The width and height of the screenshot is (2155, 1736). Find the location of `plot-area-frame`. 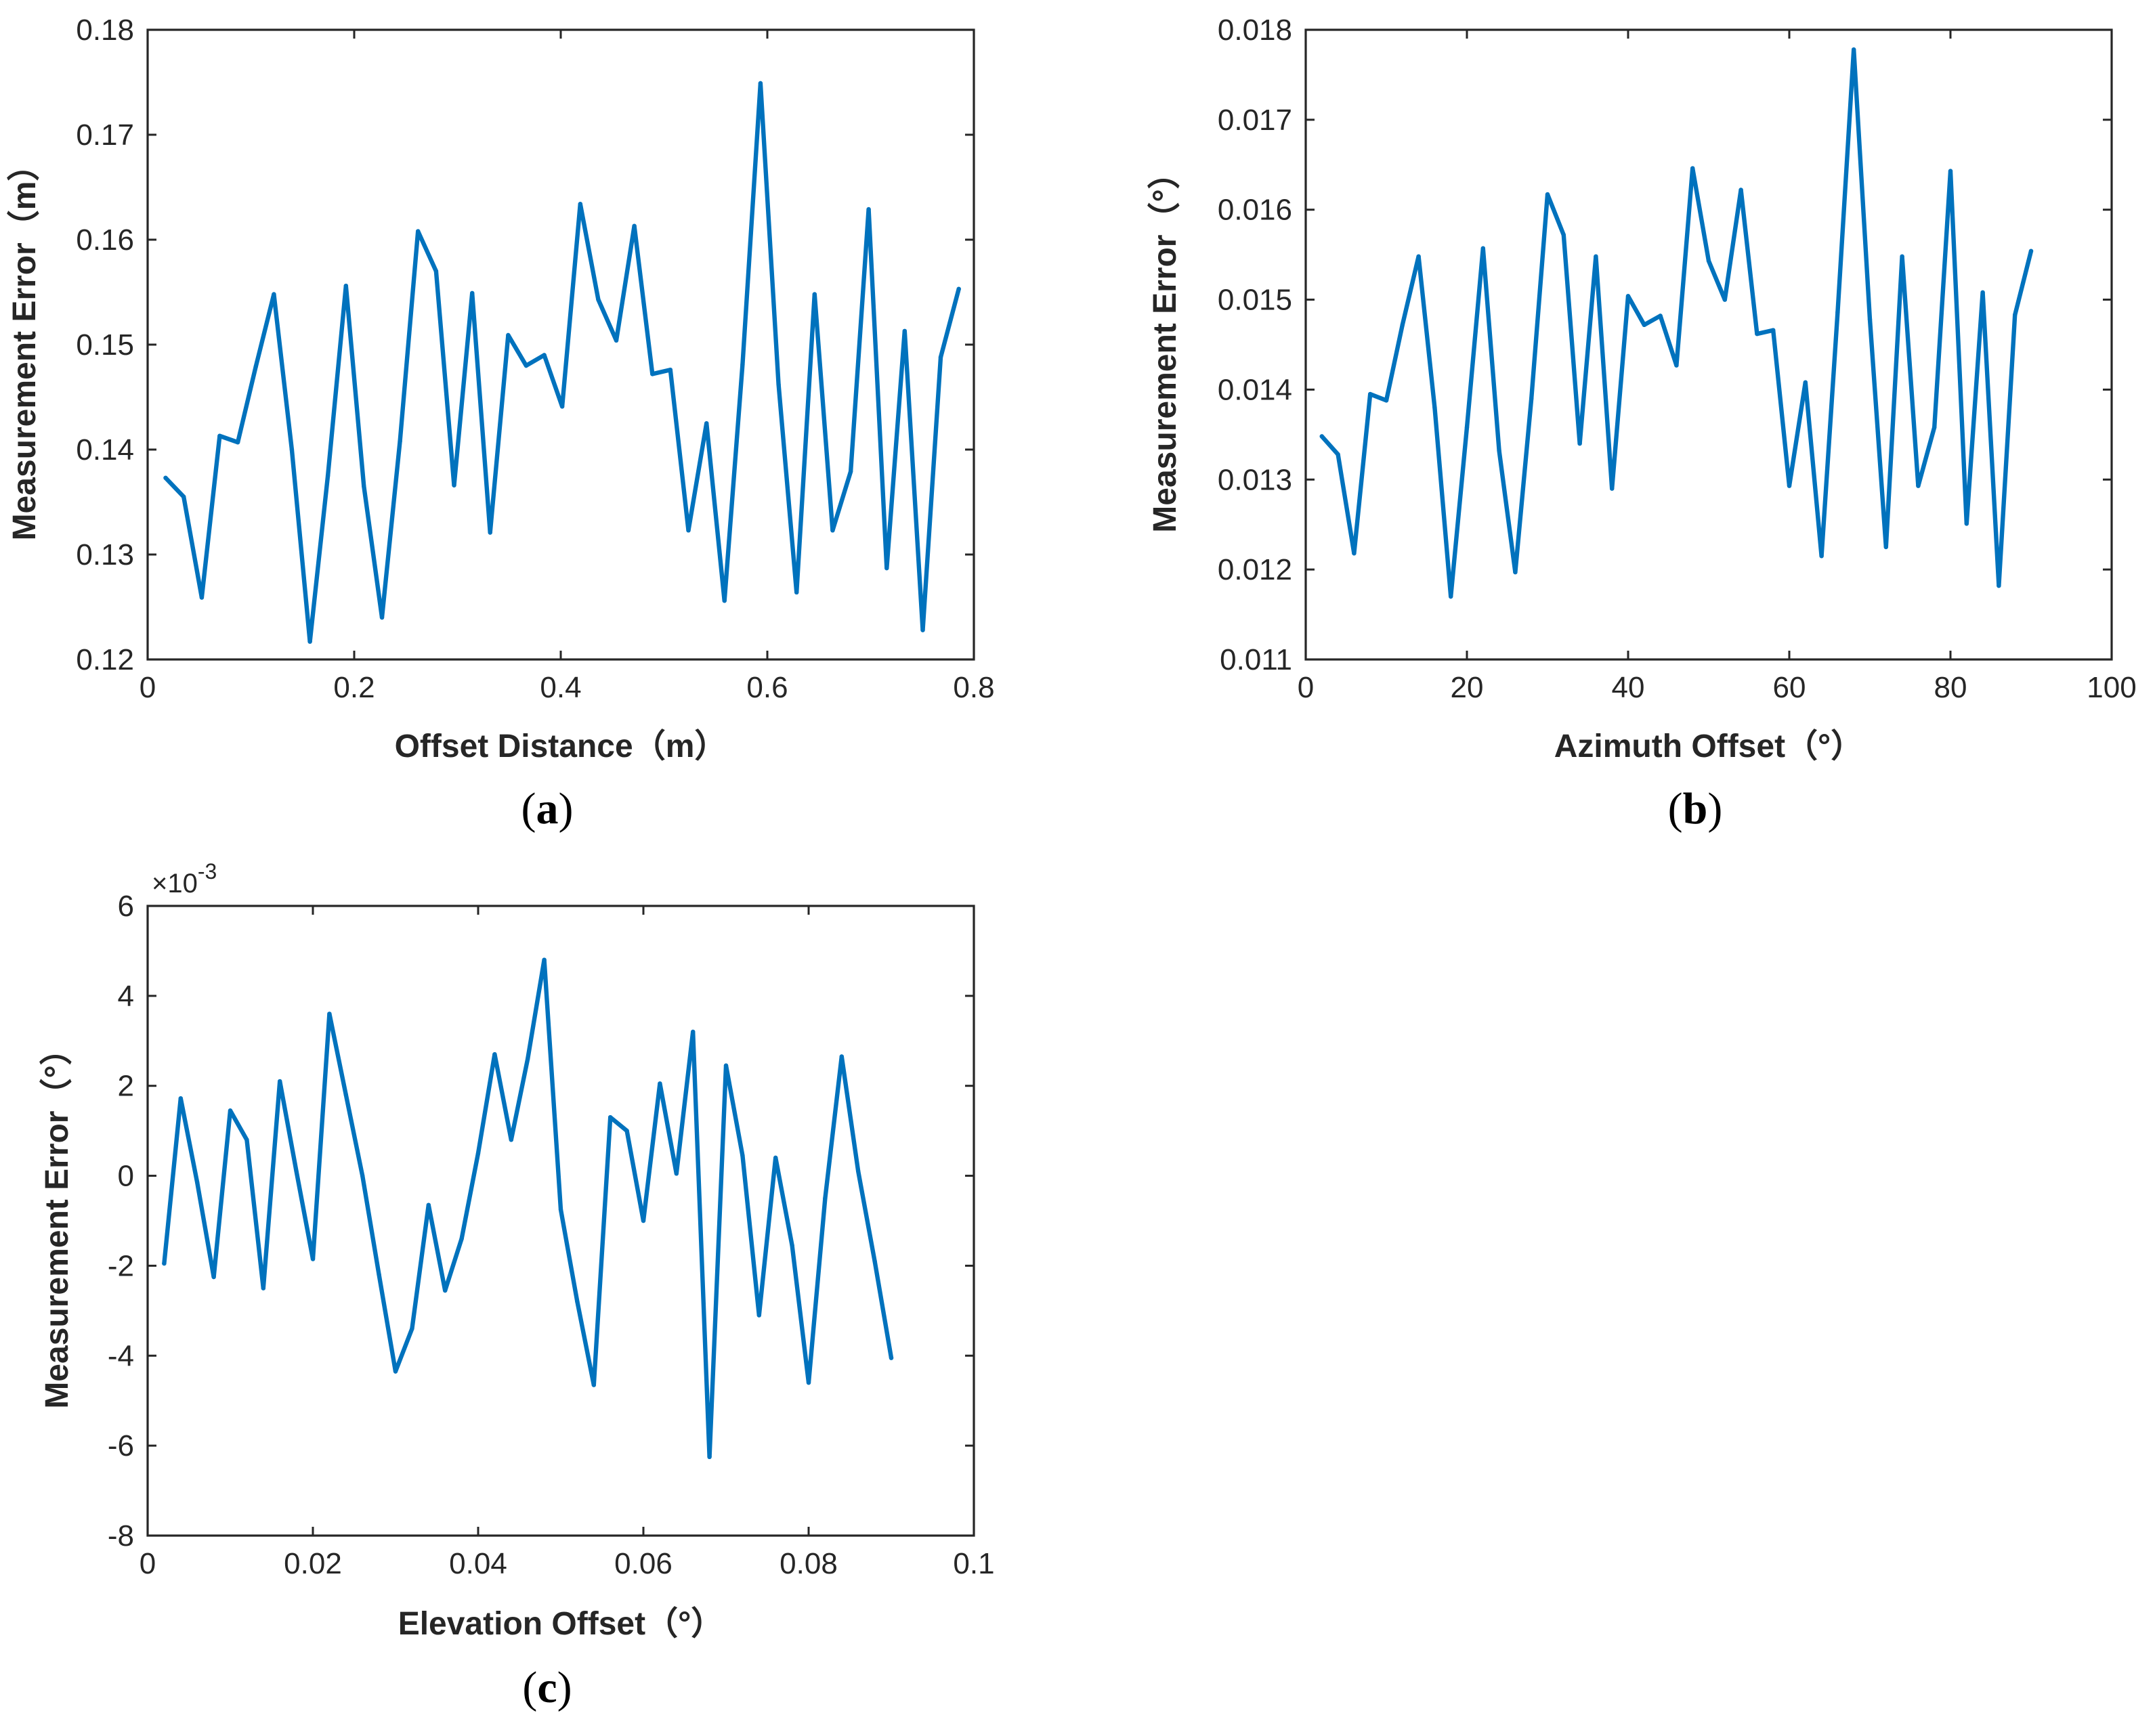

plot-area-frame is located at coordinates (1708, 344).